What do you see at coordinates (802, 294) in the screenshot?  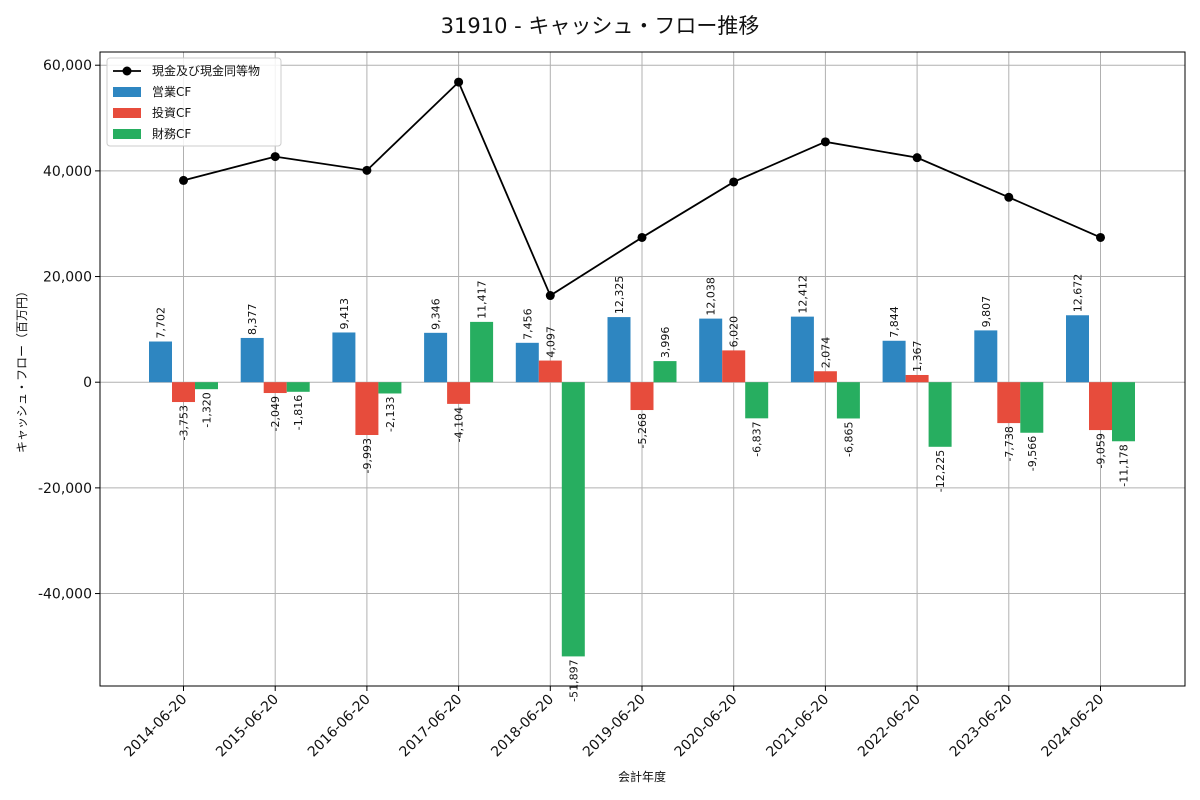 I see `bar-value-label: 12,412` at bounding box center [802, 294].